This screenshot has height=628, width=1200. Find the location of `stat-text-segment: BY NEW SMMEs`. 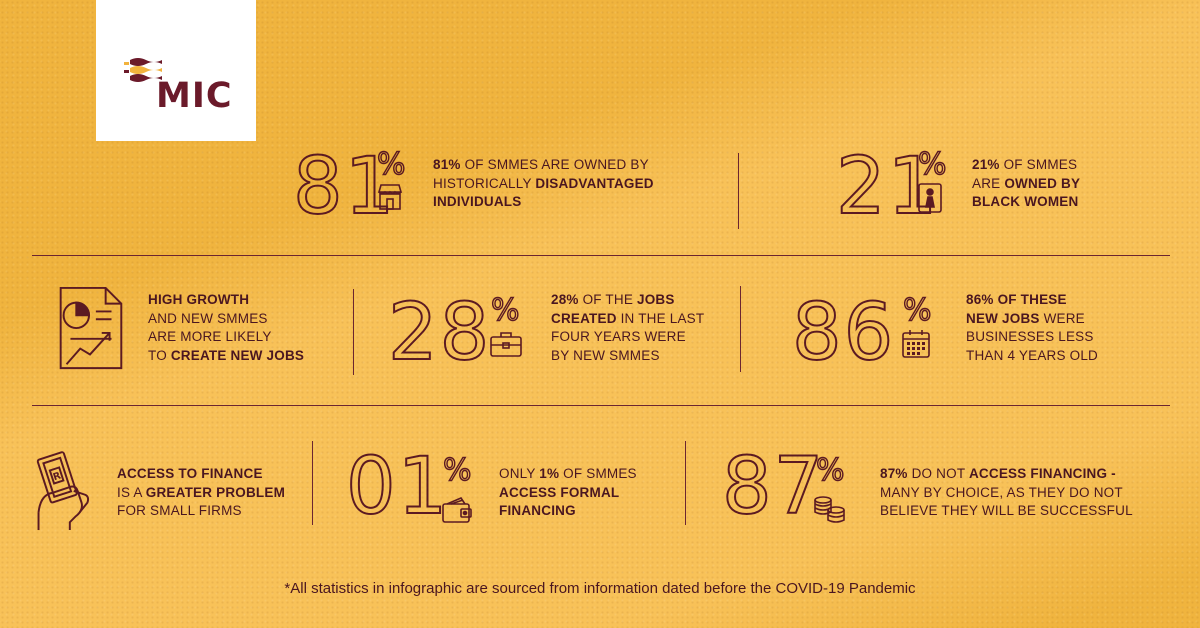

stat-text-segment: BY NEW SMMEs is located at coordinates (605, 355).